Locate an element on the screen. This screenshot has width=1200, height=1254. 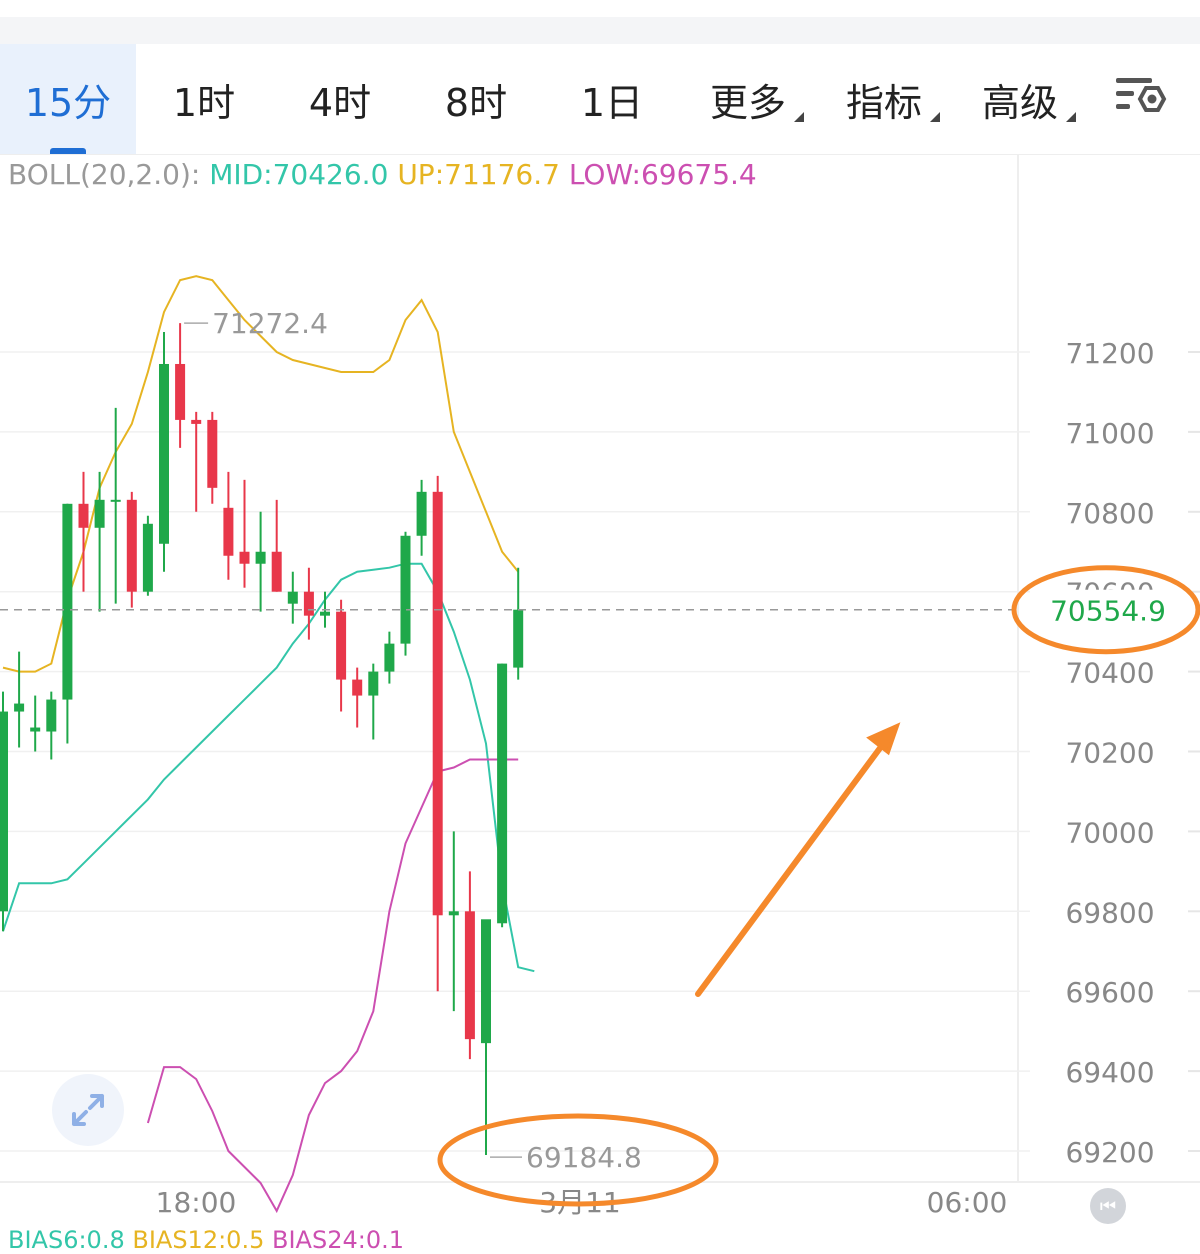
price-tick-label: 69800 is located at coordinates (1109, 912).